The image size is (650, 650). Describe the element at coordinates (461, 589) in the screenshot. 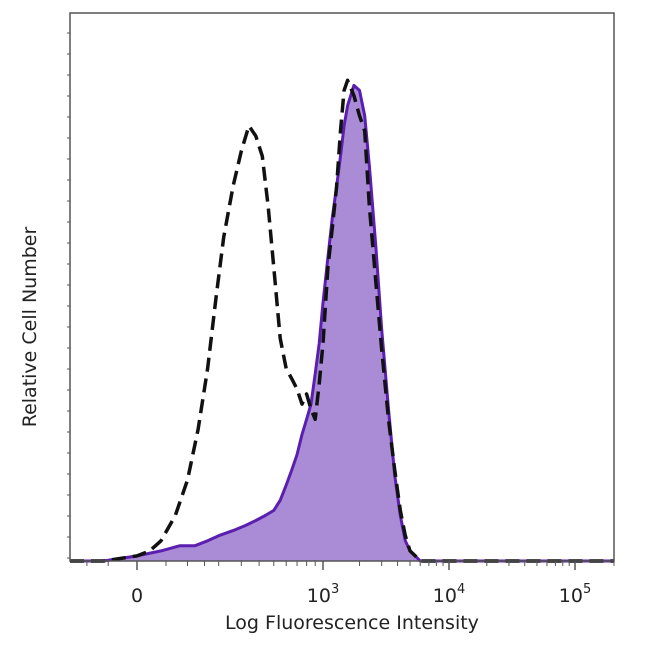

I see `x-tick-label-exponent: 4` at that location.